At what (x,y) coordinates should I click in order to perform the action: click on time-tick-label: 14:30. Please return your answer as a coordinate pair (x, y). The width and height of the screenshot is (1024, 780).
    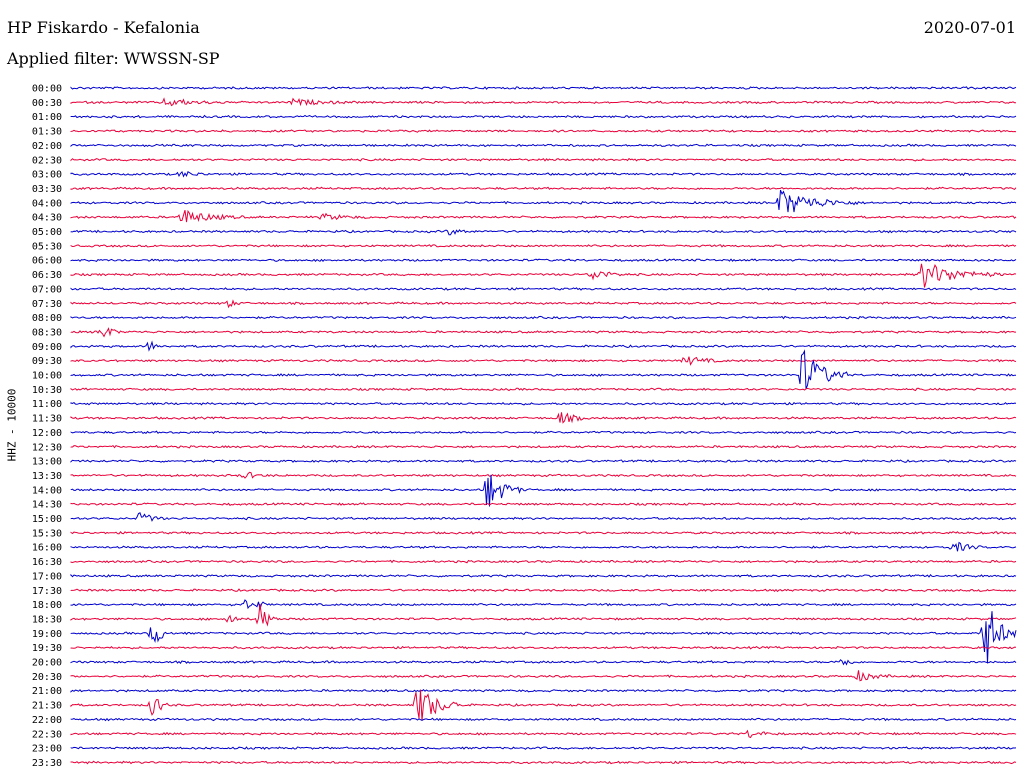
    Looking at the image, I should click on (47, 505).